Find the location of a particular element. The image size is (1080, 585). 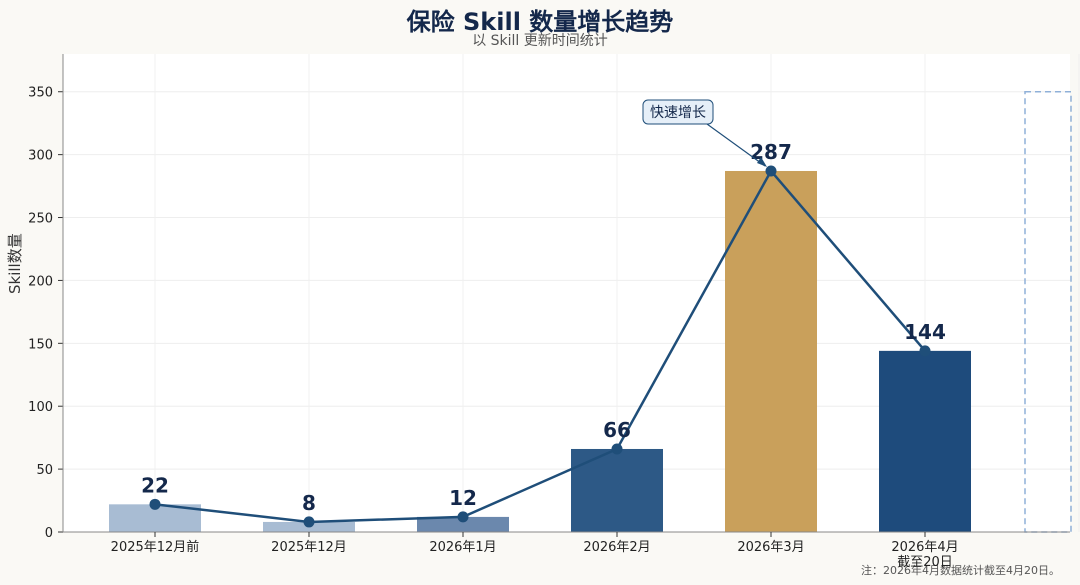

projected-bar is located at coordinates (1048, 311).